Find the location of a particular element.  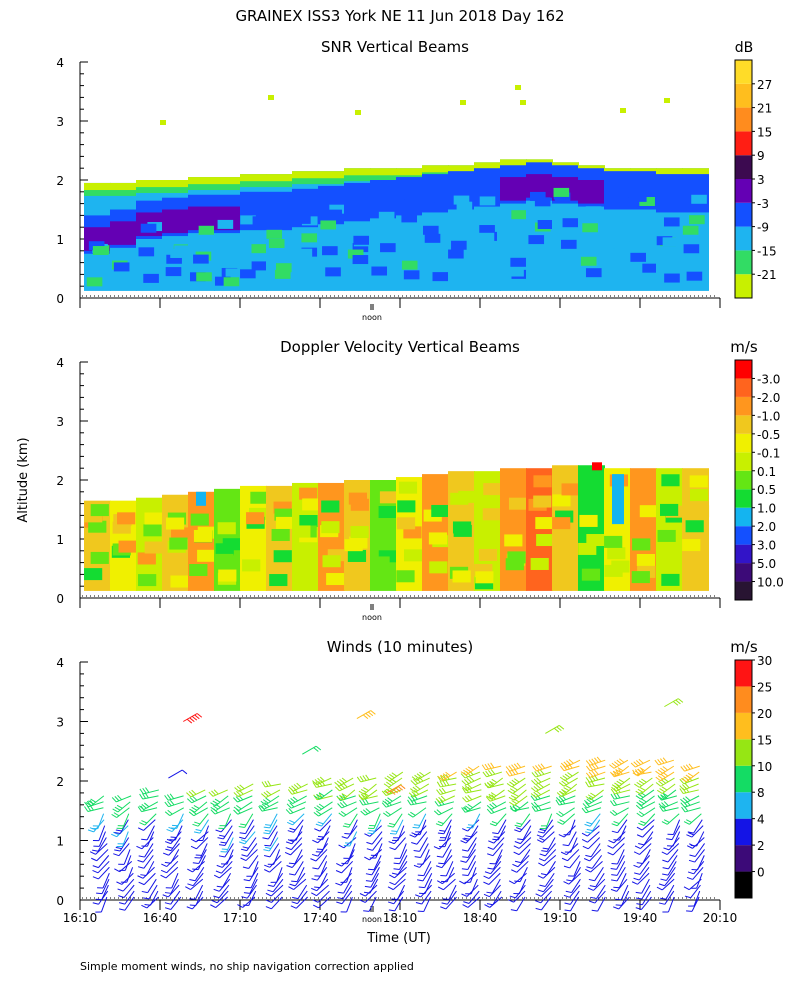

x-tick-label: 16:40 is located at coordinates (160, 918).